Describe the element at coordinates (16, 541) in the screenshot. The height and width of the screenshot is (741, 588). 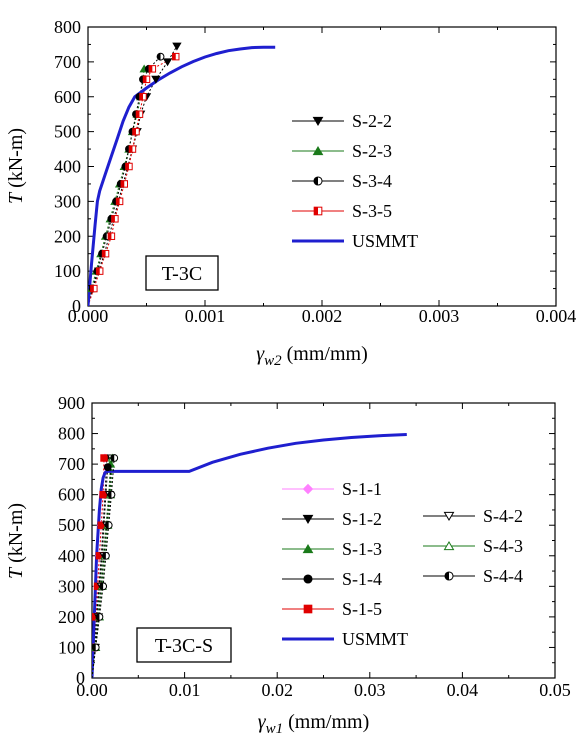
I see `y-axis-label: T (kN-m)` at that location.